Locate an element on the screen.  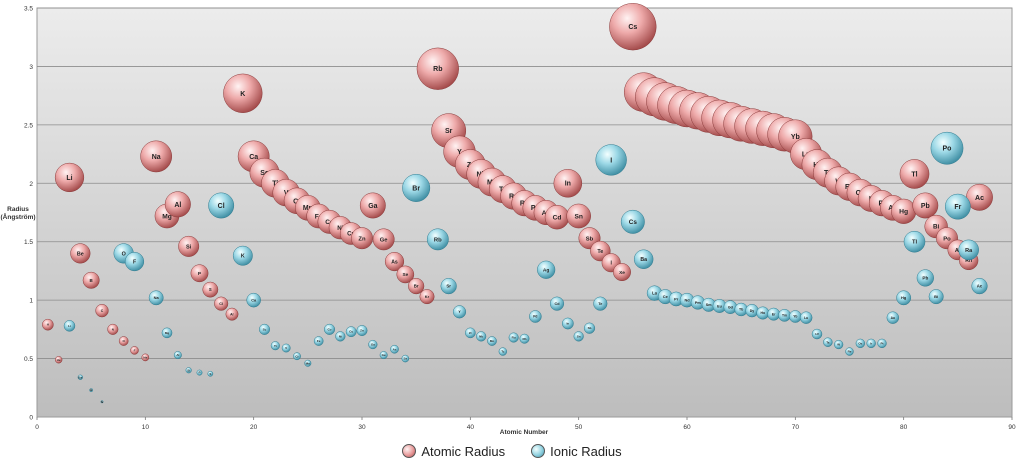
bubble-re is located at coordinates (849, 351).